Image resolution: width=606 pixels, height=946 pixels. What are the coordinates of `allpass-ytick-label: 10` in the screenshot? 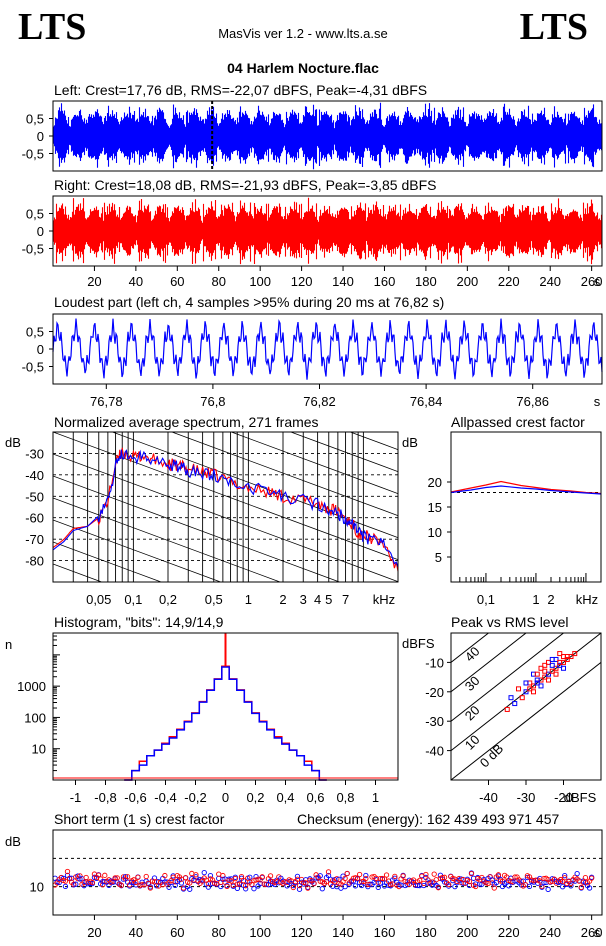 It's located at (435, 532).